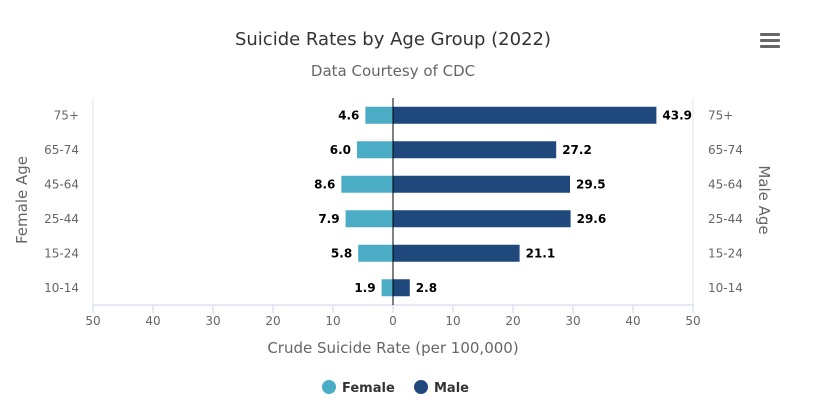 The image size is (815, 418). I want to click on y-axis-title-left: Female Age, so click(22, 200).